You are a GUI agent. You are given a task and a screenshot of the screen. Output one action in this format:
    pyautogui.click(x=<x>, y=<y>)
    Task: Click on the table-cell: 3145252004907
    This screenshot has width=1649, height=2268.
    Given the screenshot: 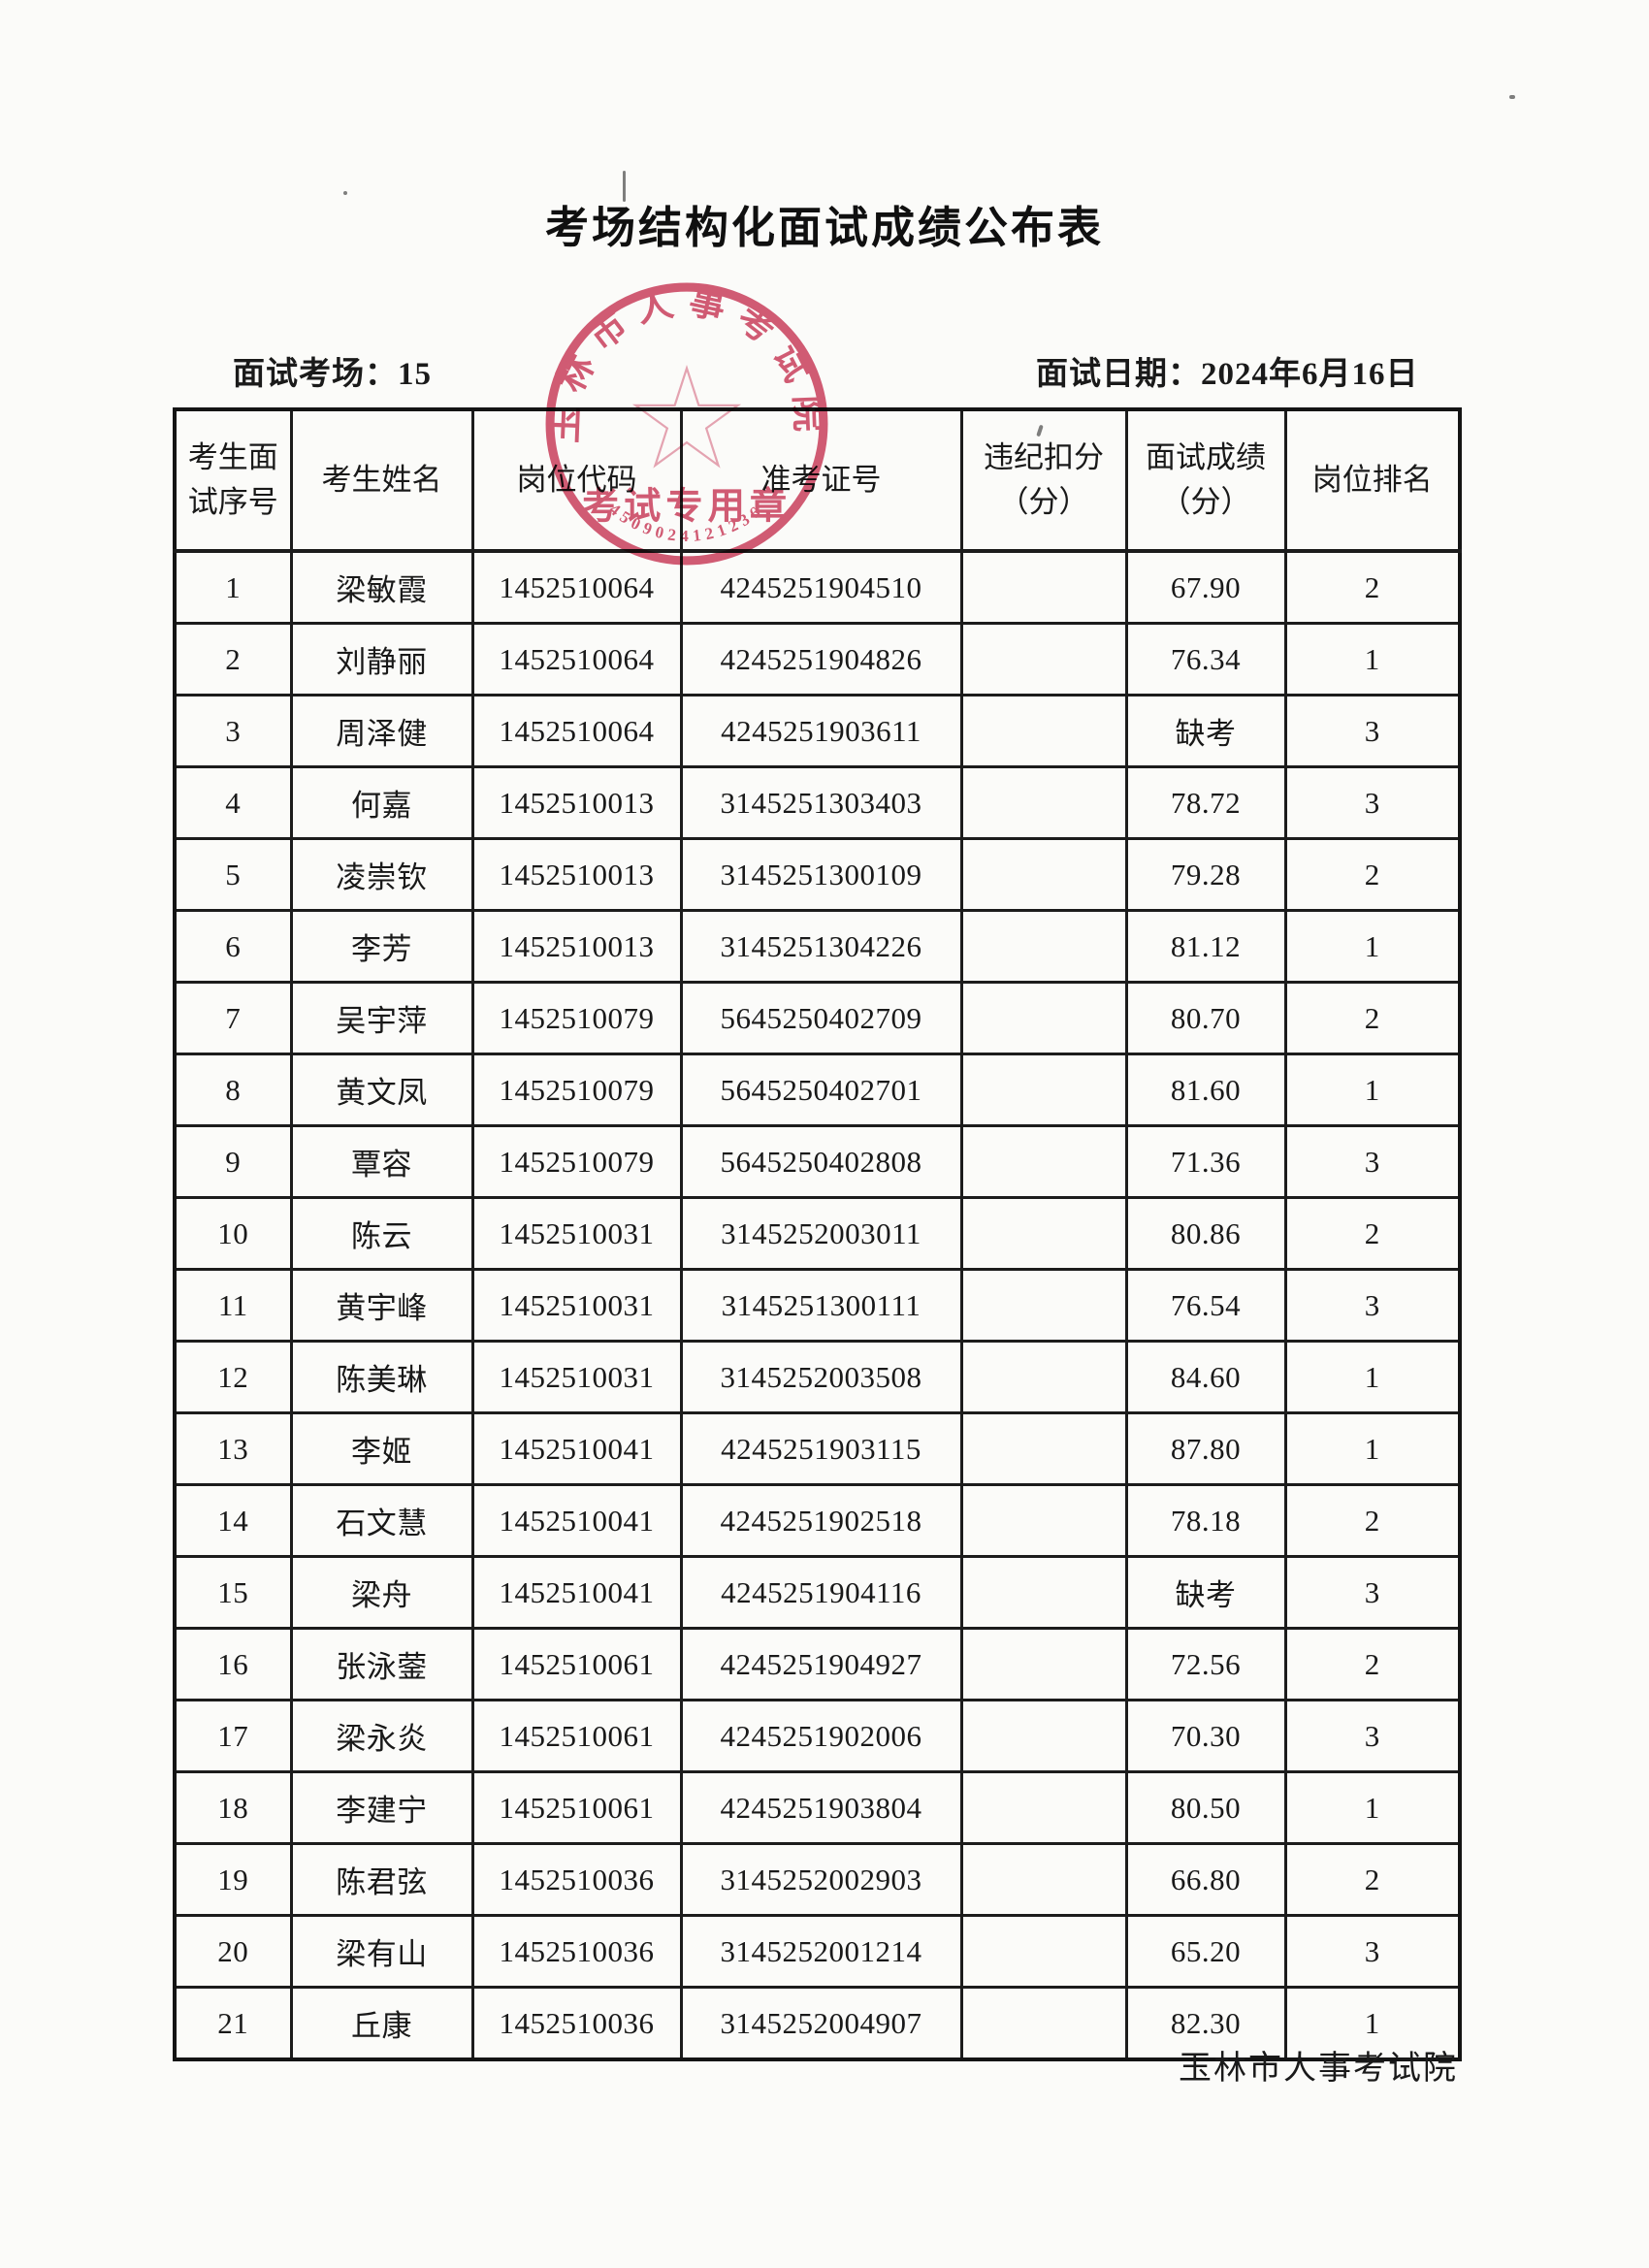 What is the action you would take?
    pyautogui.click(x=821, y=2023)
    